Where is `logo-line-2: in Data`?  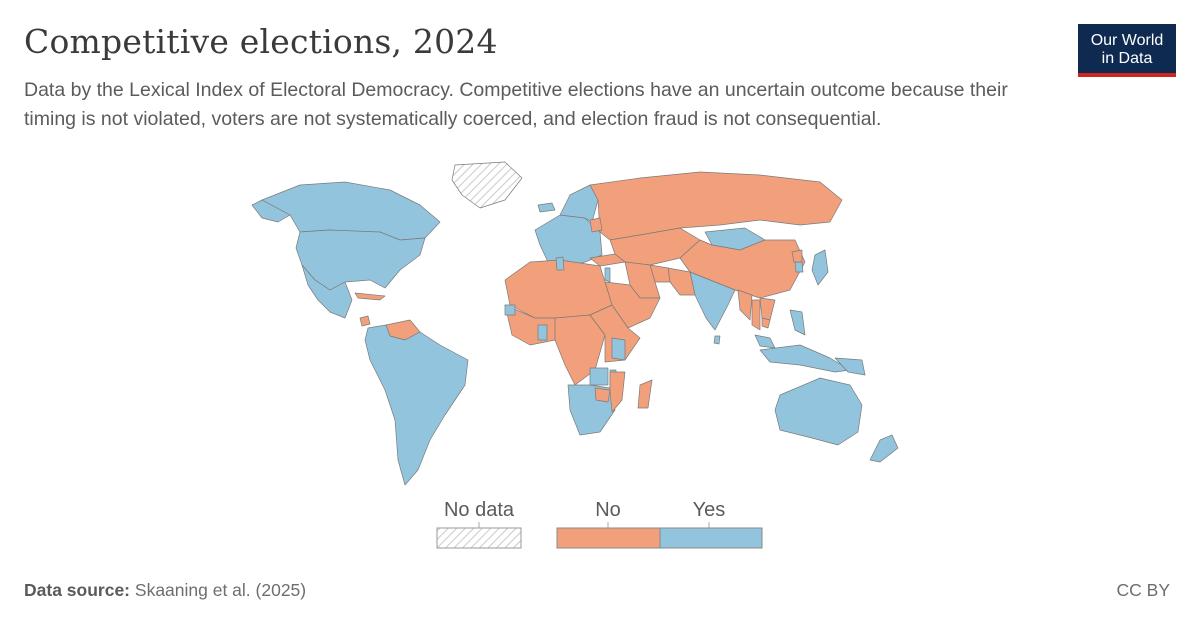
logo-line-2: in Data is located at coordinates (1127, 58).